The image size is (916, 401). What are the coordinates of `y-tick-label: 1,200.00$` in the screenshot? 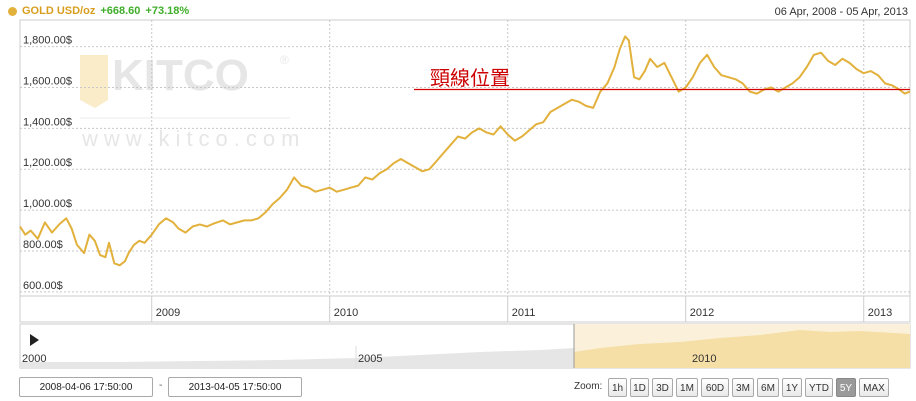 It's located at (47, 163).